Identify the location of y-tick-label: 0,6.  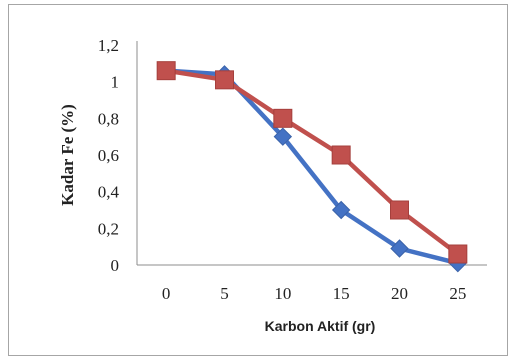
(108, 155).